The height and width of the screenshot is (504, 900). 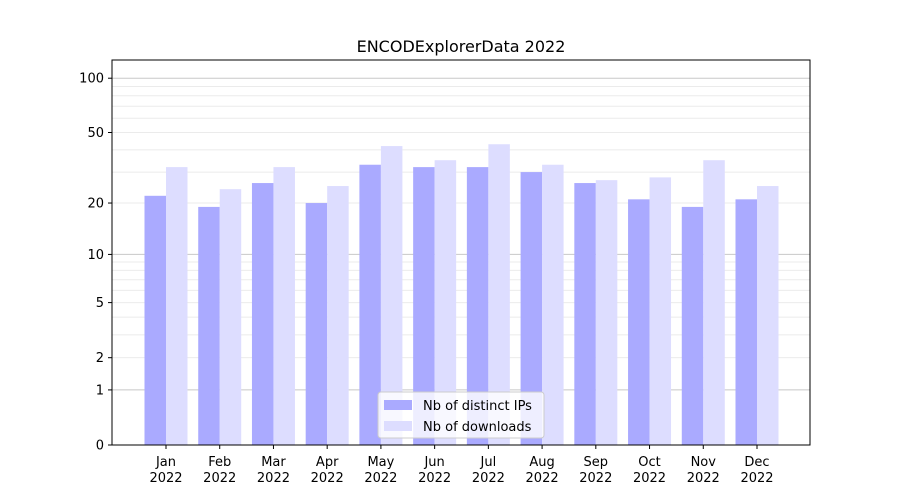 What do you see at coordinates (219, 470) in the screenshot?
I see `x-tick-label: Feb 2022` at bounding box center [219, 470].